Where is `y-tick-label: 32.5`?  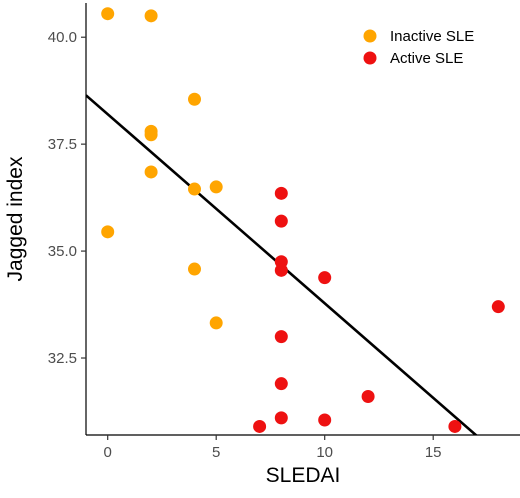 y-tick-label: 32.5 is located at coordinates (62, 358).